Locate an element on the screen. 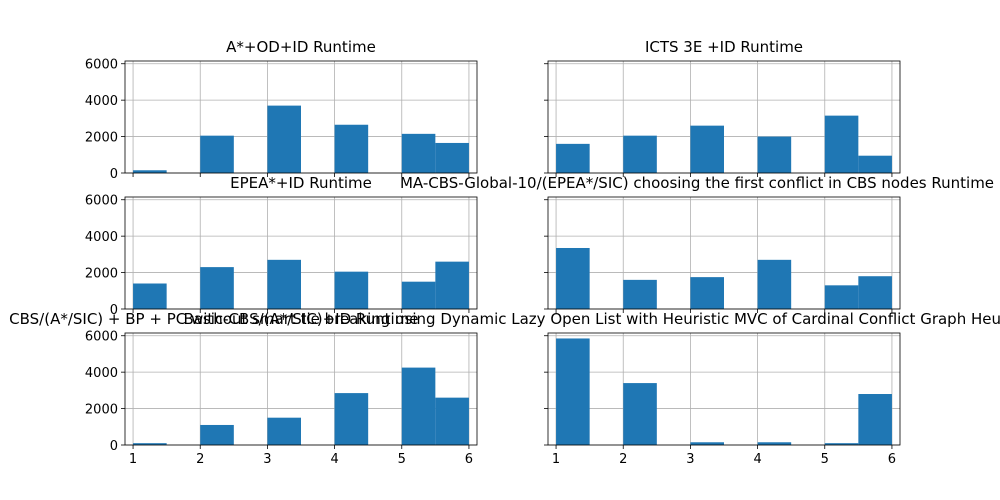 The height and width of the screenshot is (500, 1000). subplot-1: 0 2000 4000 6000 A*+OD+ID Runtime is located at coordinates (281, 110).